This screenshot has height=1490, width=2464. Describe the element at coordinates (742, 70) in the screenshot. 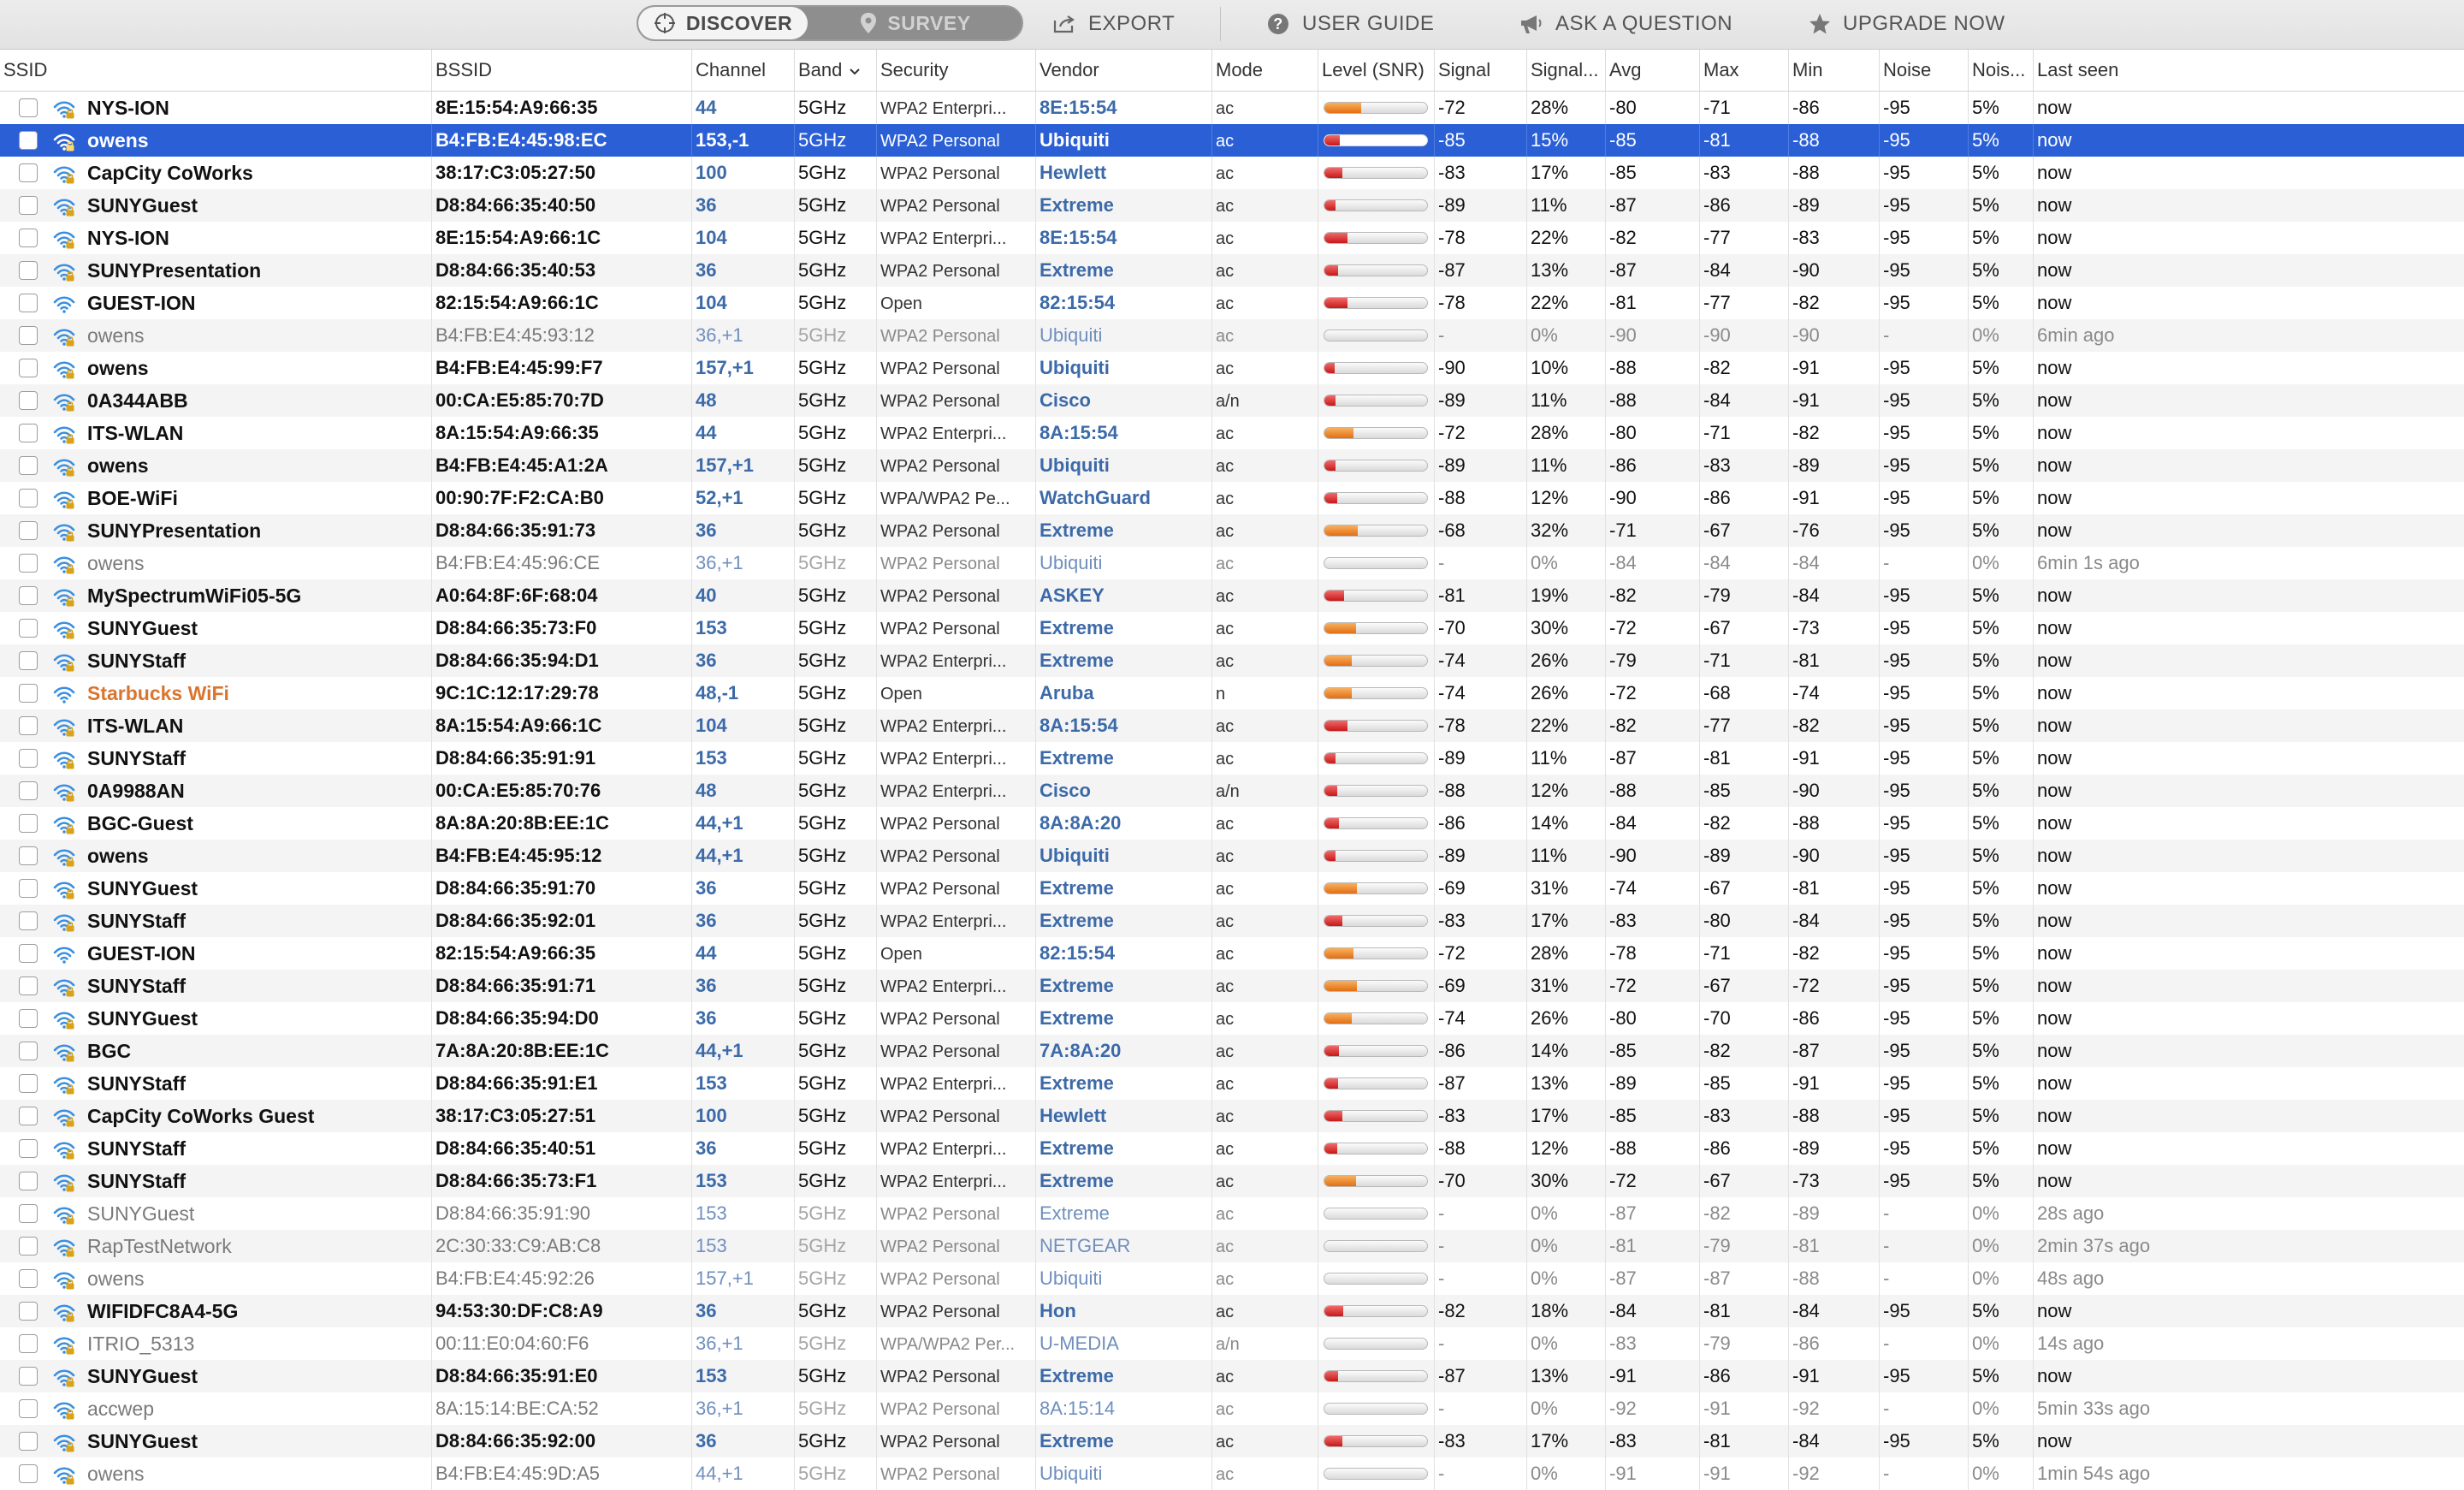

I see `channel-column-header: Channel` at that location.